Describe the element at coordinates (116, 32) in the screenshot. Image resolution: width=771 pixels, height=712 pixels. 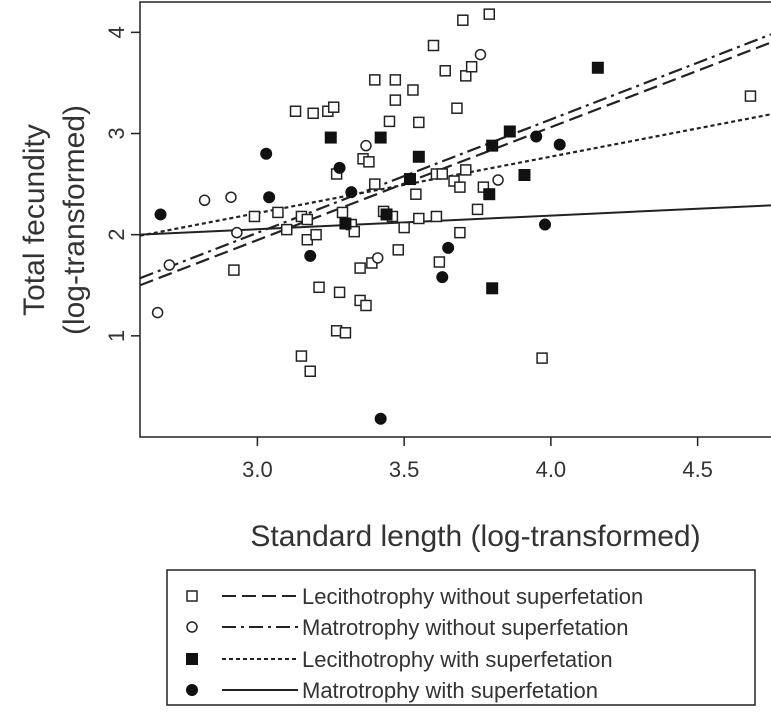
I see `y-tick-label-4: 4` at that location.